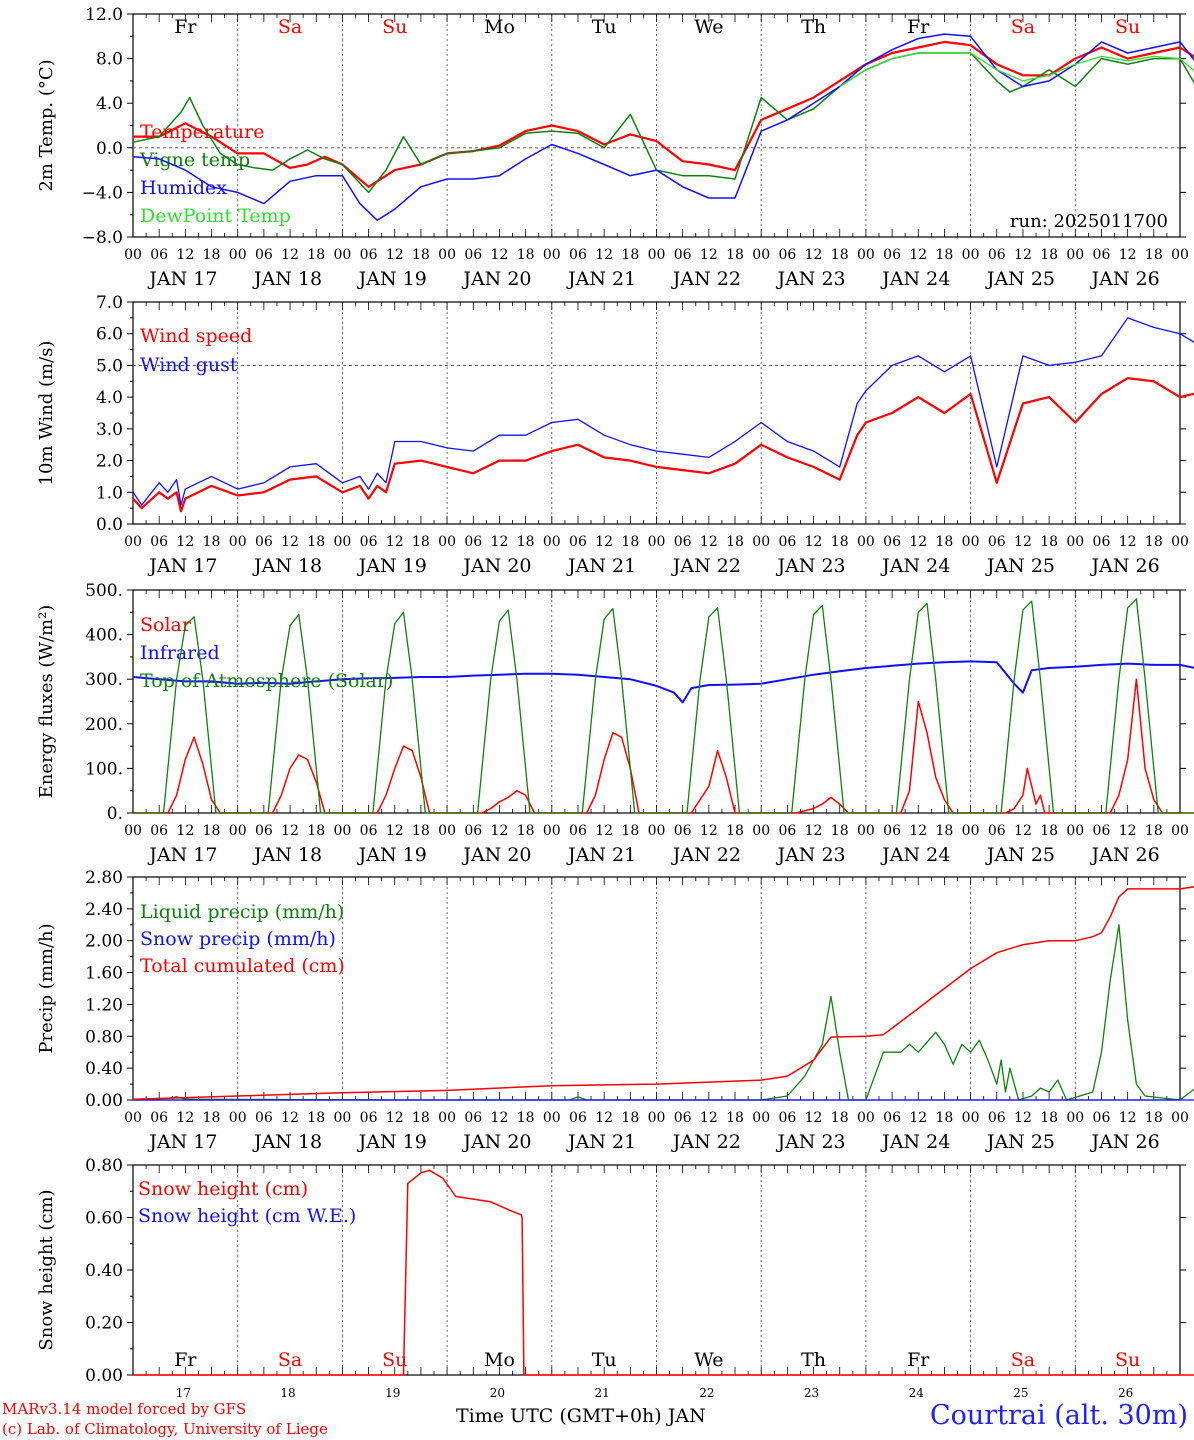  Describe the element at coordinates (604, 1360) in the screenshot. I see `panel5-day-name: Tu` at that location.